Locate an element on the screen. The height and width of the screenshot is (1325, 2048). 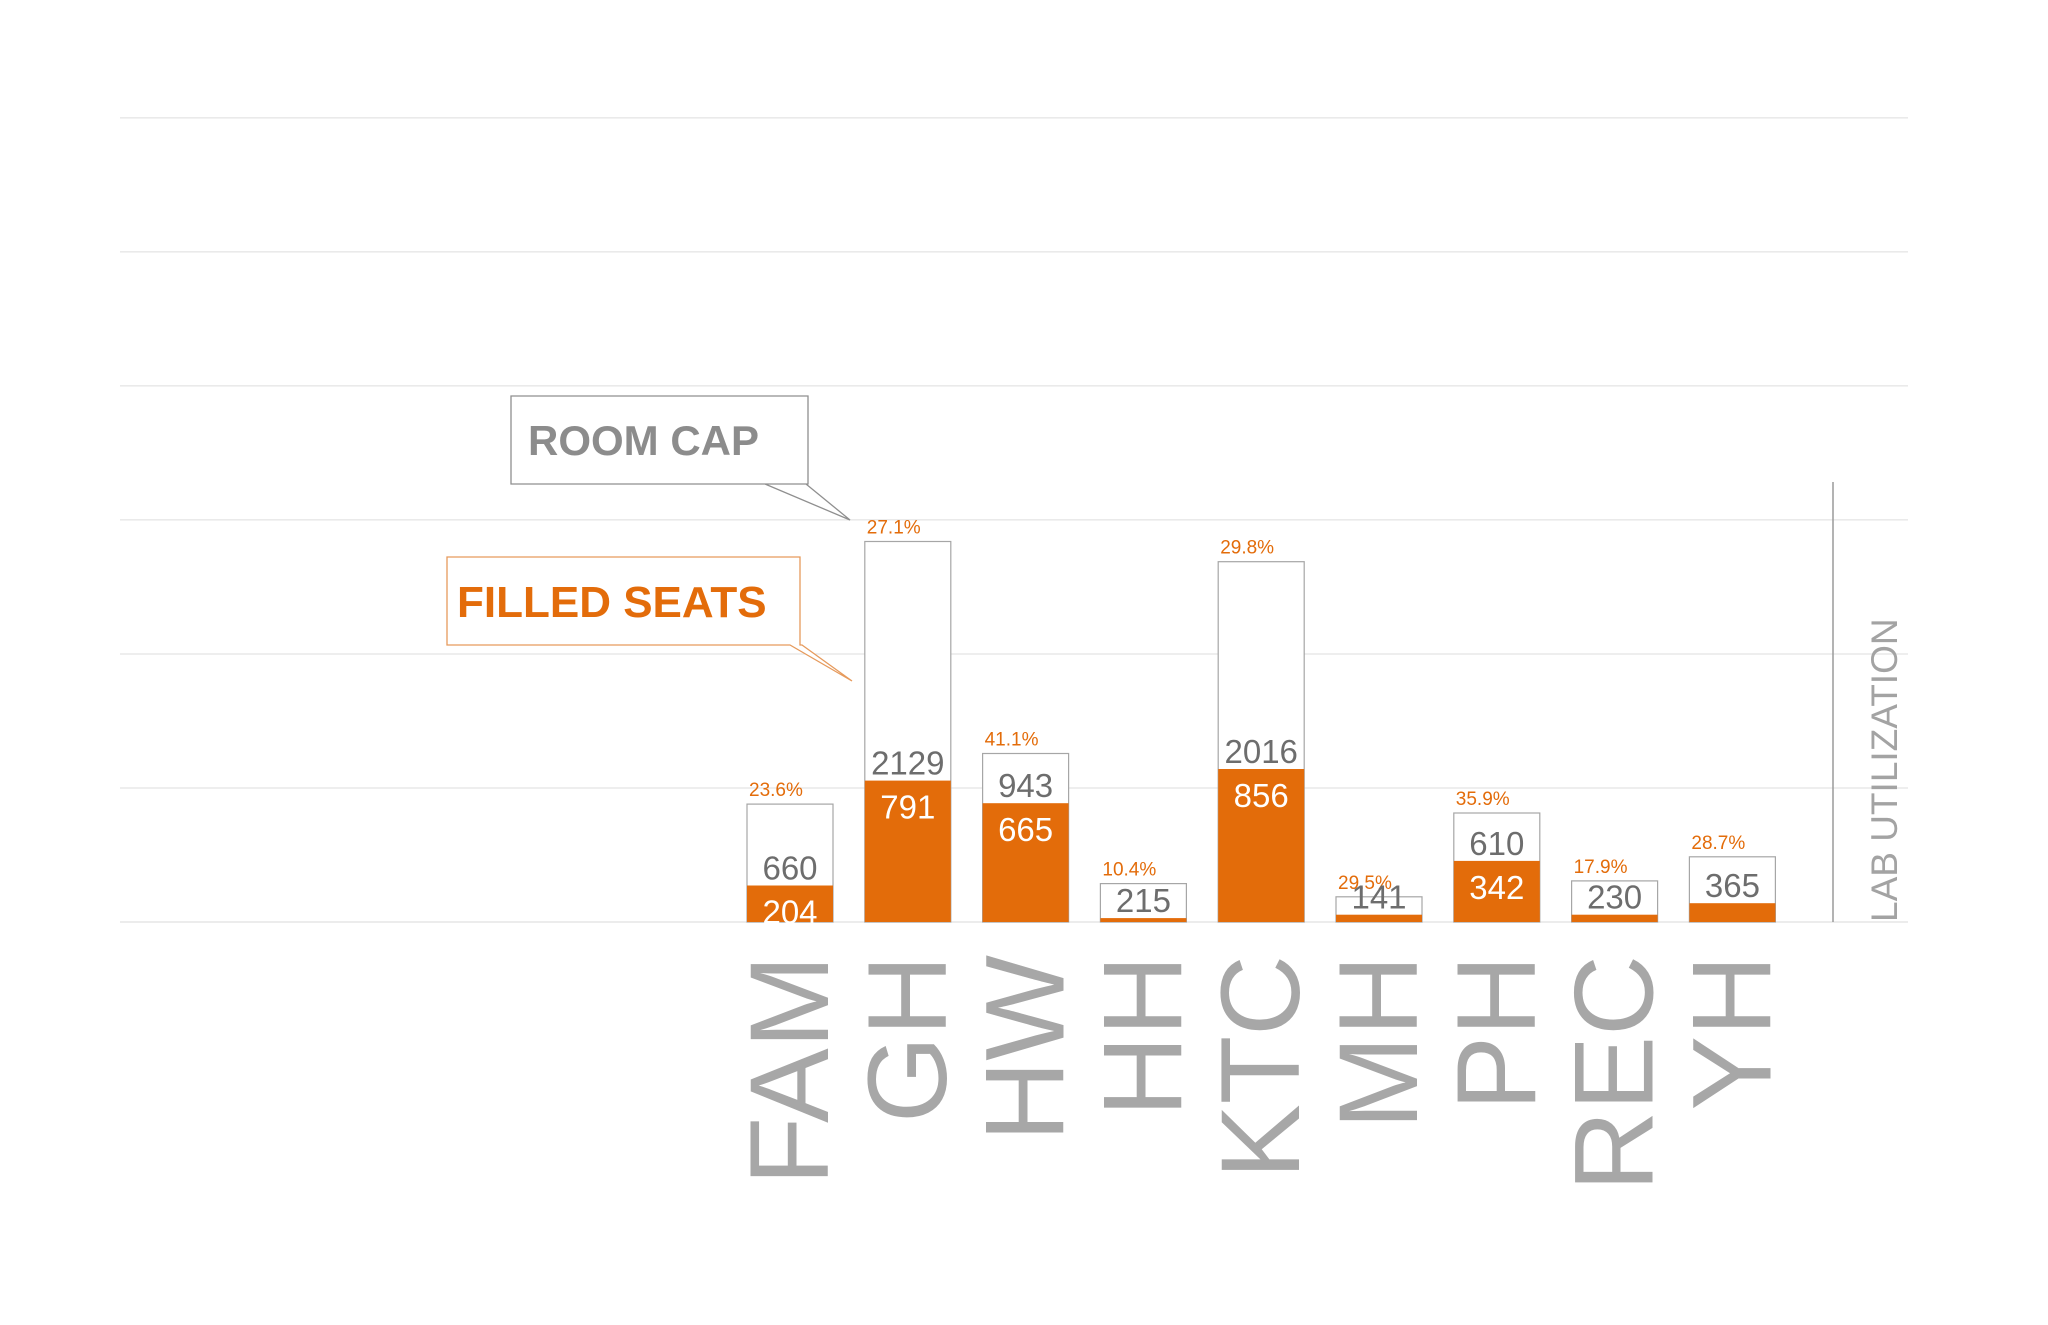
utilization-percent-label: 41.1% is located at coordinates (1012, 740).